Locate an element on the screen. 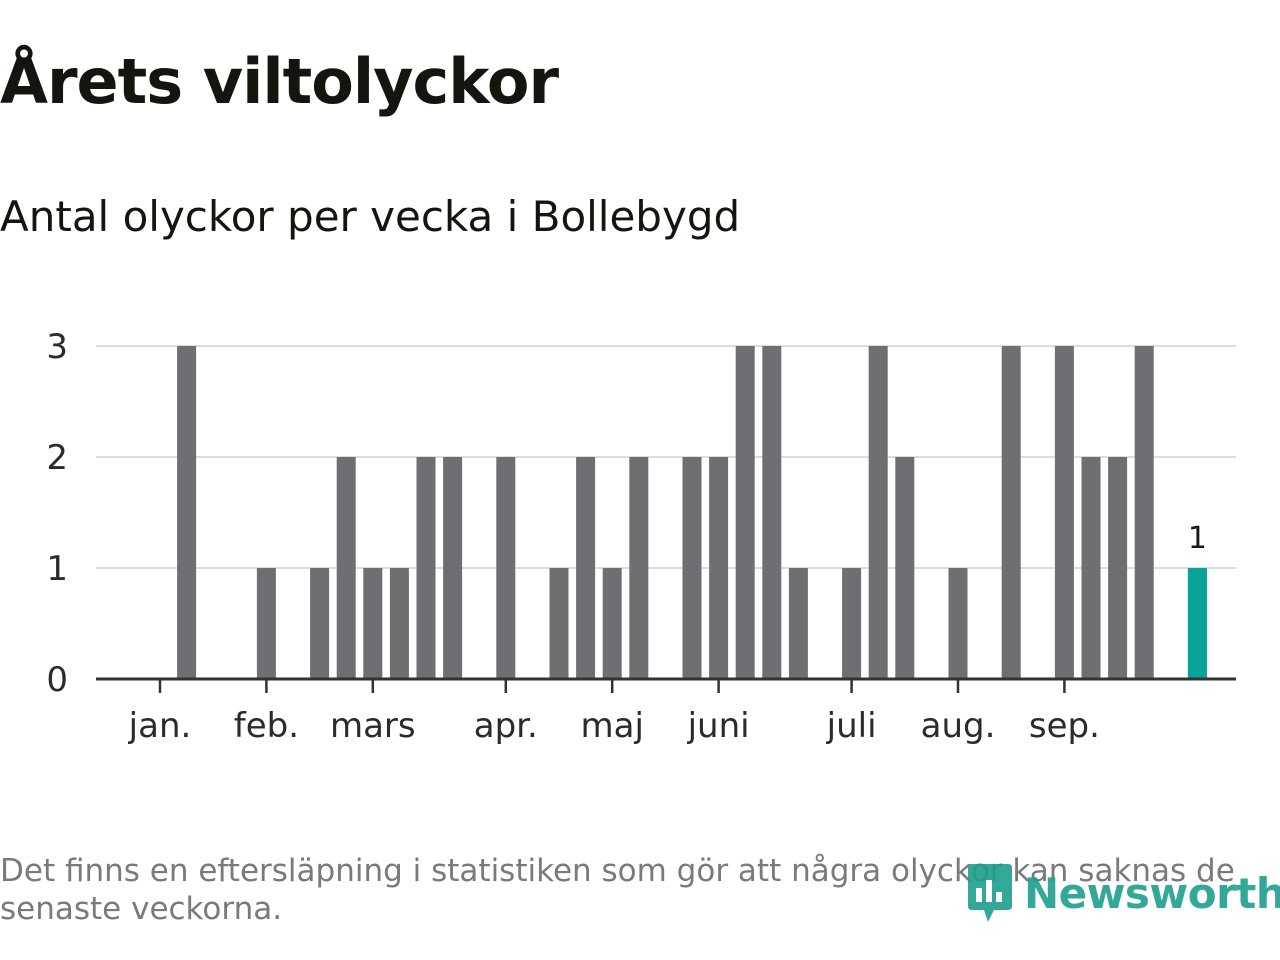 The image size is (1280, 960). x-tick-label: apr. is located at coordinates (506, 726).